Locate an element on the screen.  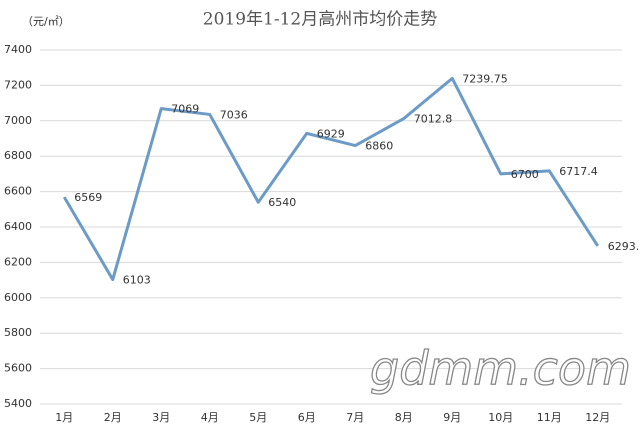
x-tick-label: 11月 is located at coordinates (549, 417).